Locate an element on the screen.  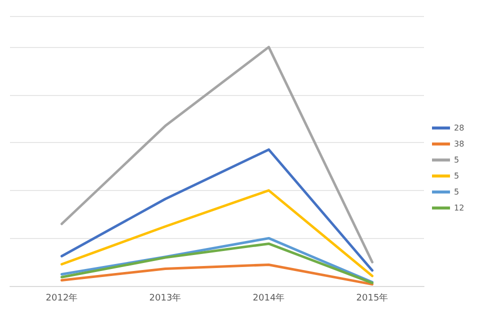
x-tick-label: 2014年 is located at coordinates (268, 298).